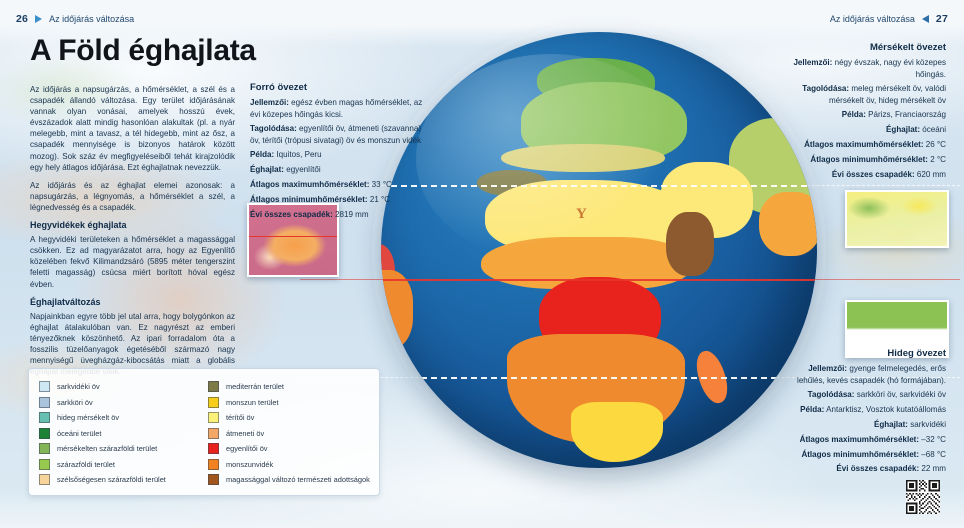 The height and width of the screenshot is (528, 964). What do you see at coordinates (337, 169) in the screenshot?
I see `hot-zone-row: Éghajlat: egyenlítői` at bounding box center [337, 169].